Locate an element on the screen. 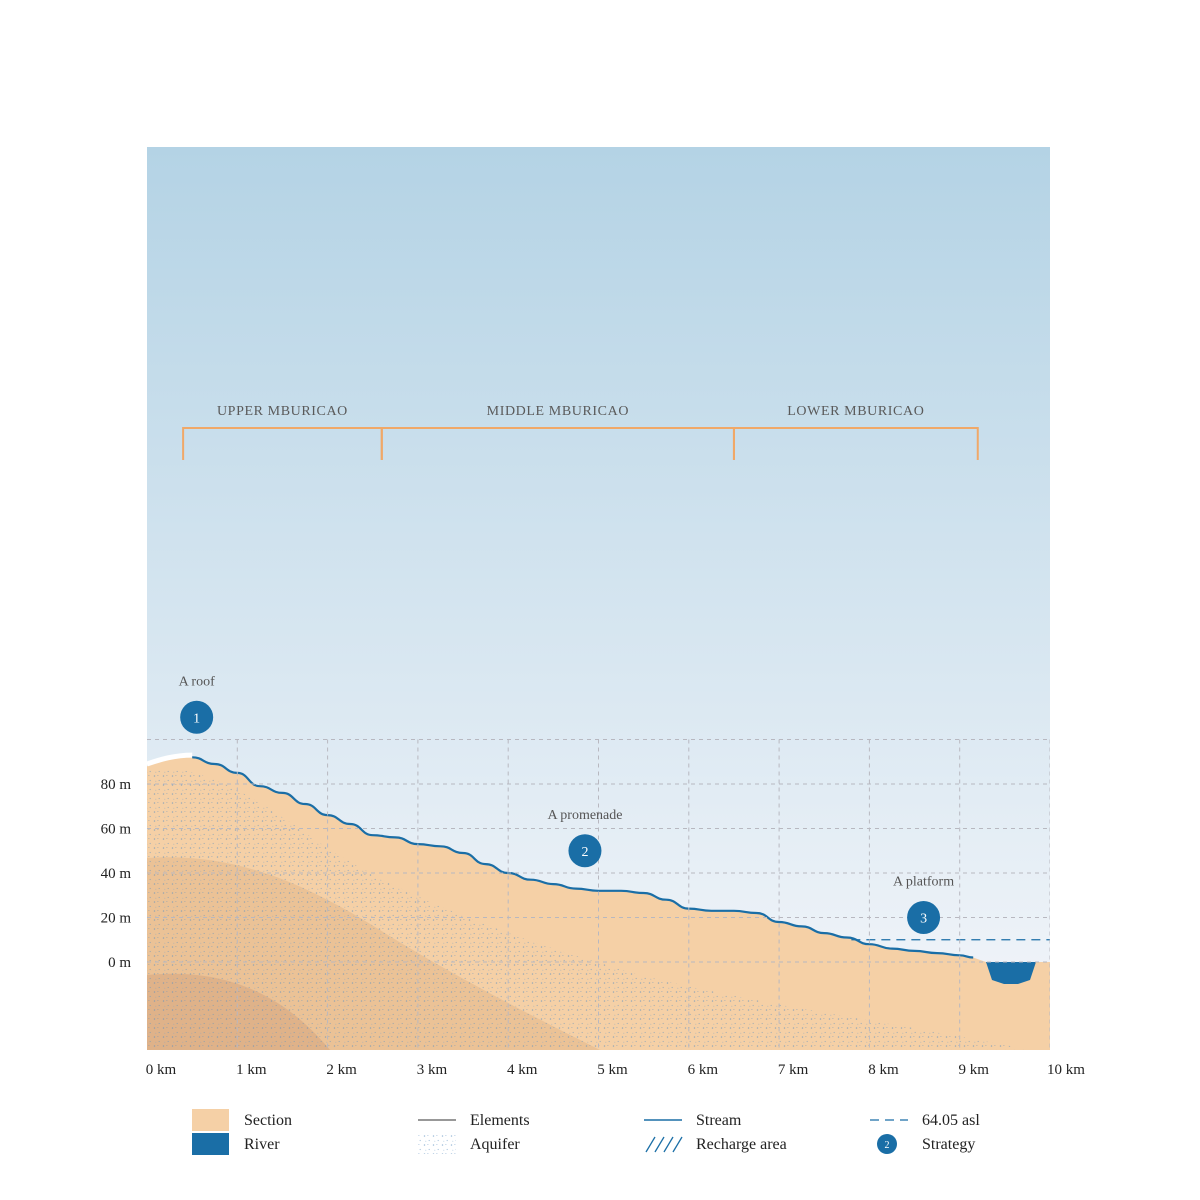 Image resolution: width=1200 pixels, height=1200 pixels. legend-item-strategy: 2 Strategy is located at coordinates (926, 1144).